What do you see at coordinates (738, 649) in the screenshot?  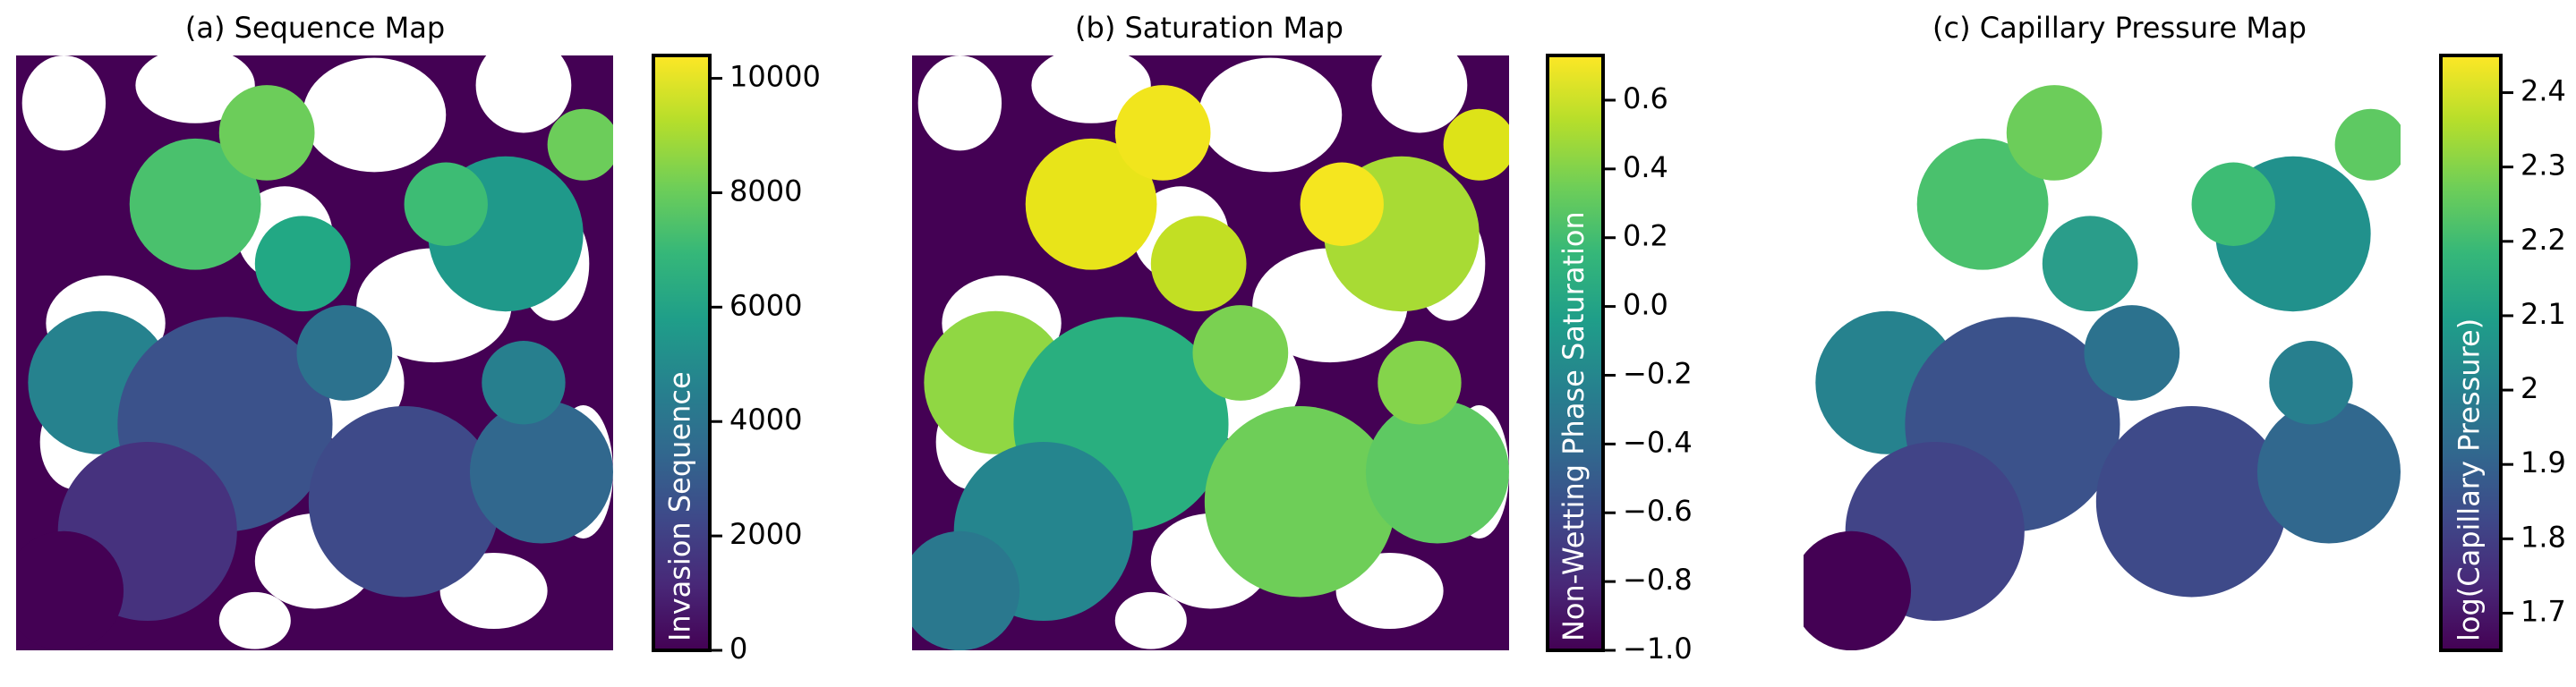 I see `colorbar-tick-label: 0` at bounding box center [738, 649].